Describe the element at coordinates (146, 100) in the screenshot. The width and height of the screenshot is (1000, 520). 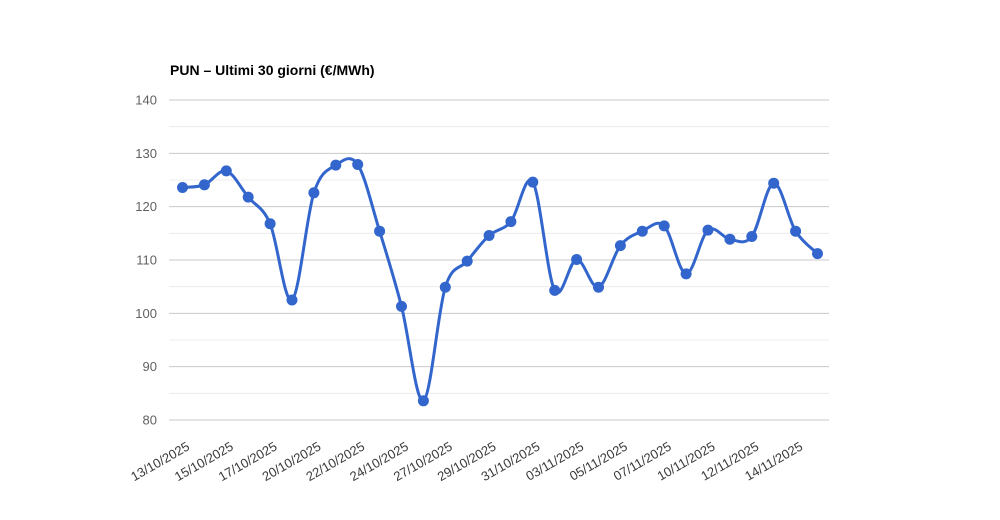
I see `y-axis-tick-label: 140` at that location.